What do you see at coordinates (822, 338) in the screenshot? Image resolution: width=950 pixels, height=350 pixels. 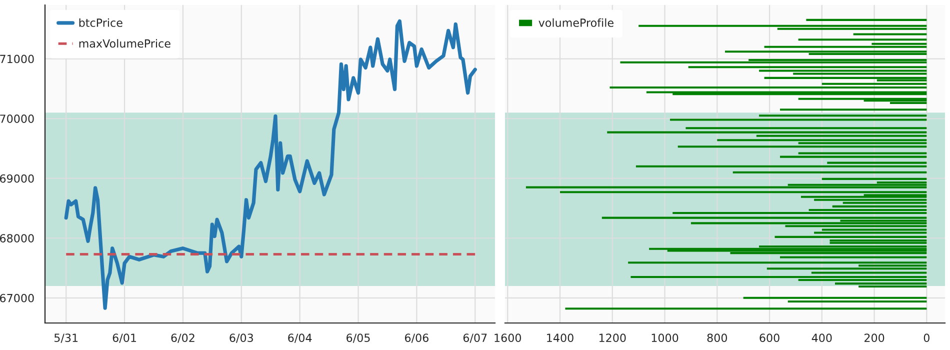 I see `x-tick-label: 400` at bounding box center [822, 338].